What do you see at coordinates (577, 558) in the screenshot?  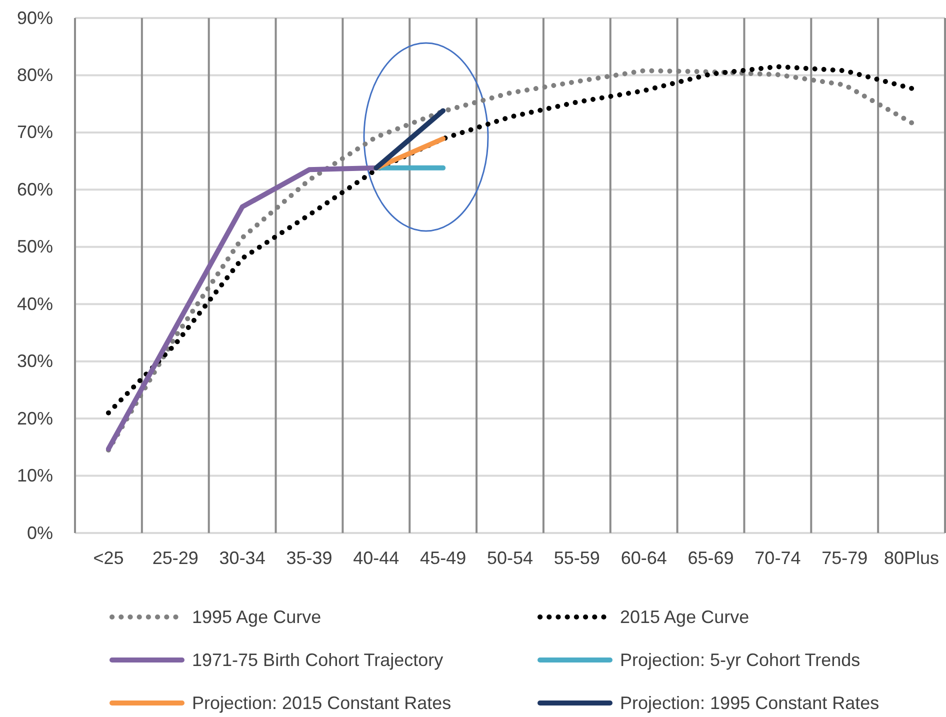 I see `x-tick-label: 55-59` at bounding box center [577, 558].